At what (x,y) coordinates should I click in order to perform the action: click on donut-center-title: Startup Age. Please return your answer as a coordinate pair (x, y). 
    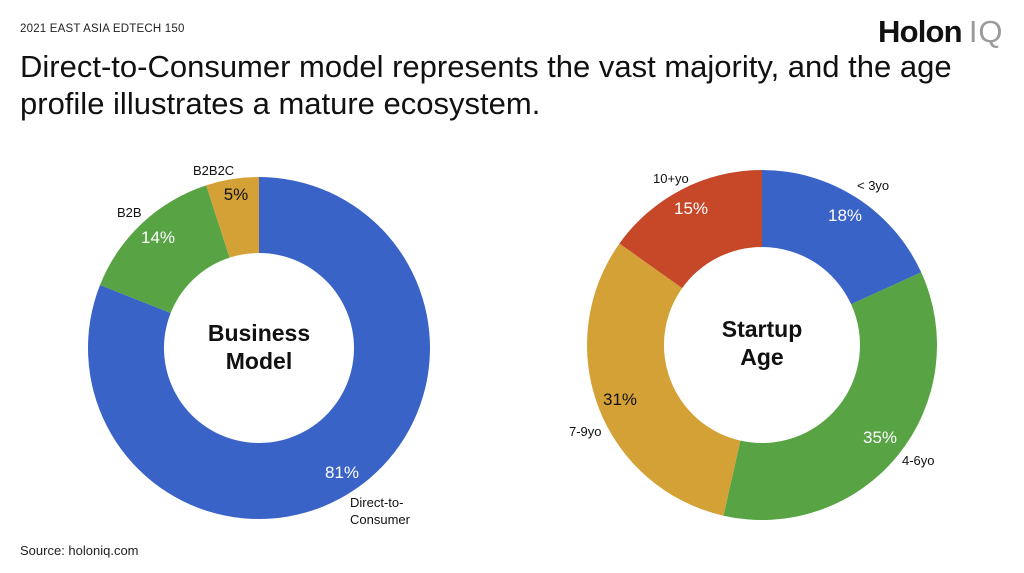
    Looking at the image, I should click on (762, 343).